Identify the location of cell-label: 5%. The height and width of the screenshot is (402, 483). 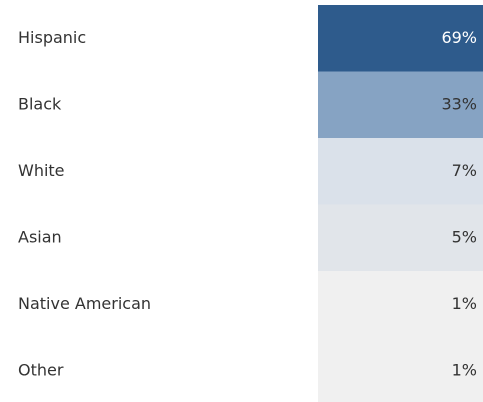
(464, 236).